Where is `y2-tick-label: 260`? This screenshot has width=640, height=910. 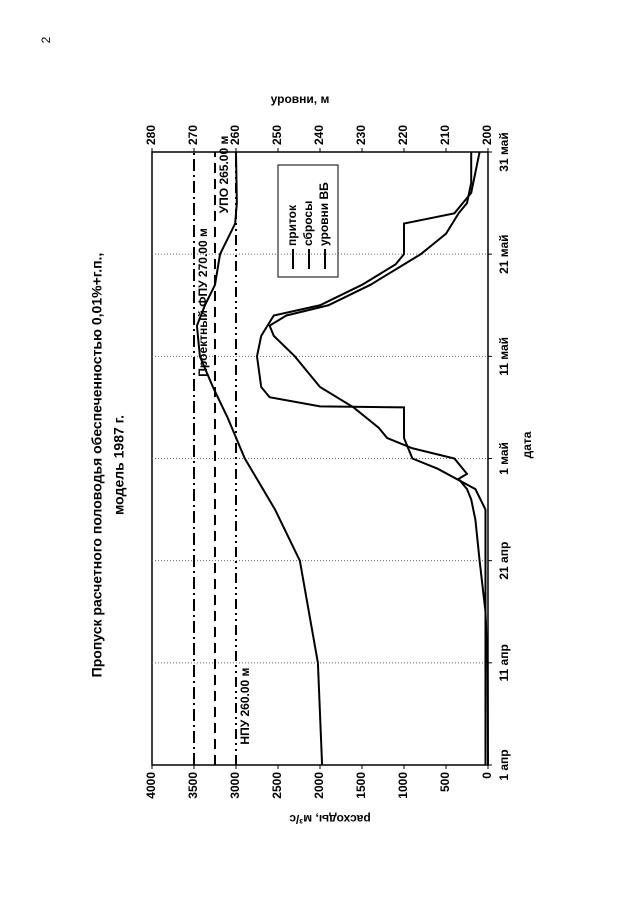
y2-tick-label: 260 is located at coordinates (235, 135).